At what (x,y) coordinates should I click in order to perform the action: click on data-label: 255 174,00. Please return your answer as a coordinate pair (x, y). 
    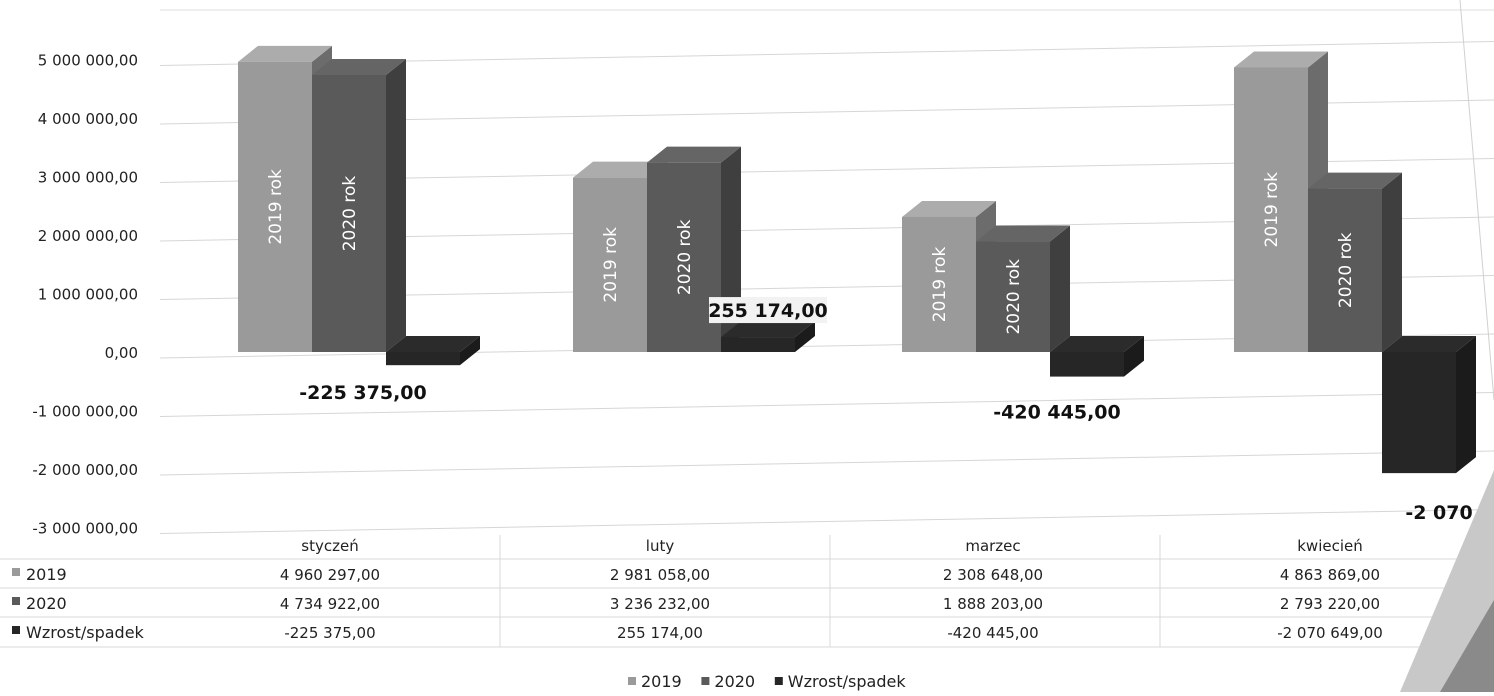
    Looking at the image, I should click on (768, 311).